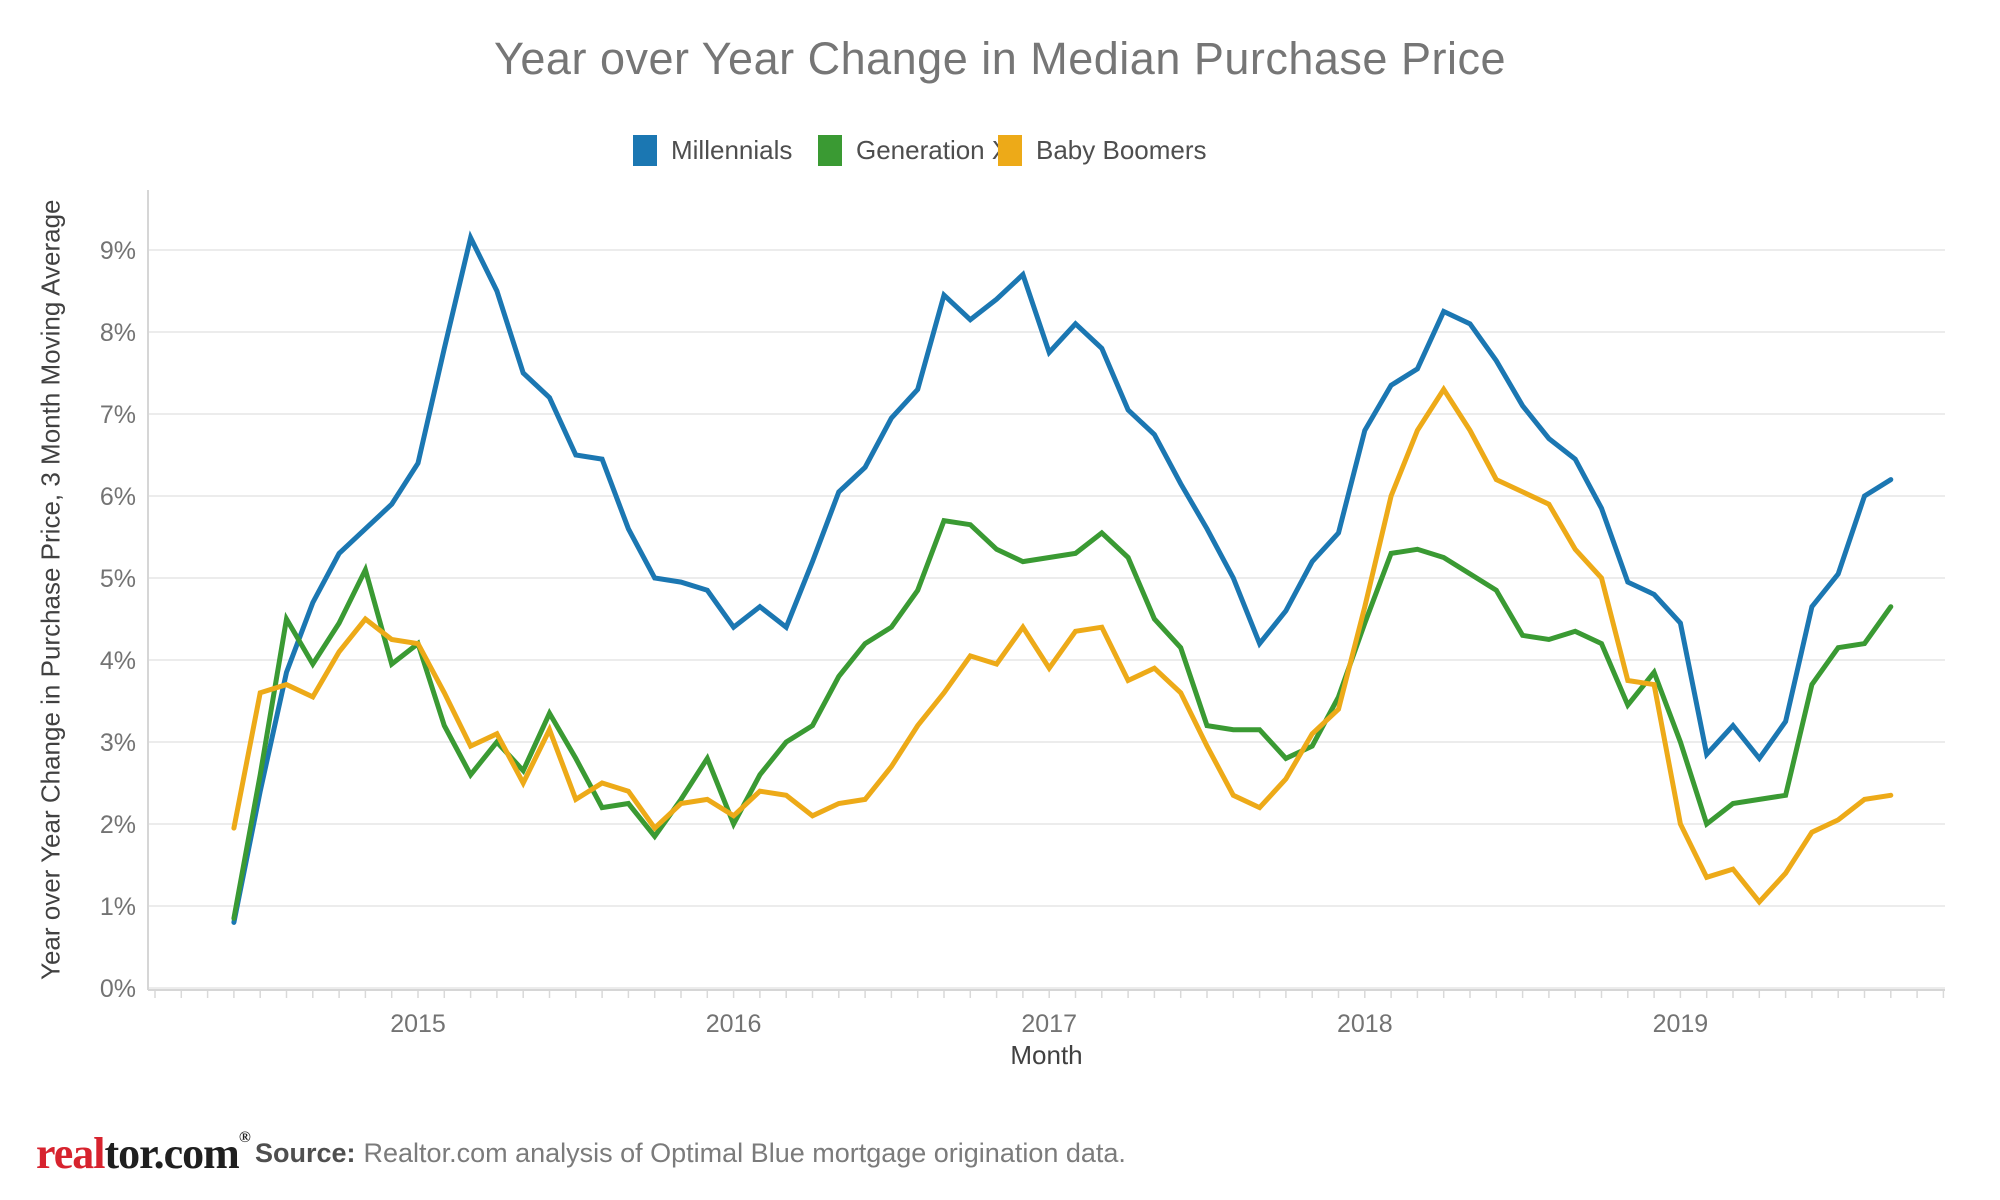  I want to click on legend: Millennials Generation X Baby Boomers, so click(1000, 152).